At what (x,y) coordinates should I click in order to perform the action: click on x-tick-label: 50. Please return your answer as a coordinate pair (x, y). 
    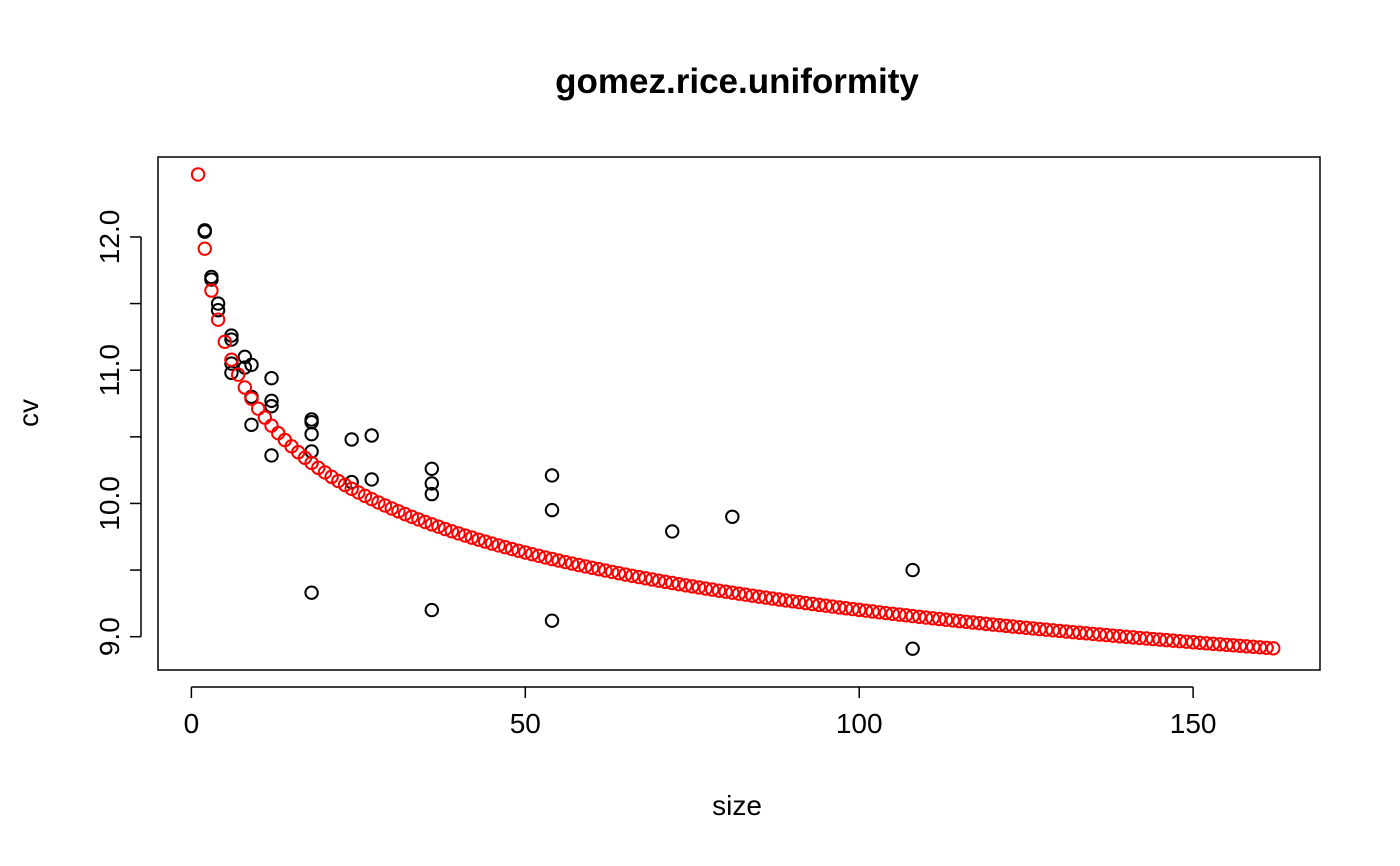
    Looking at the image, I should click on (525, 723).